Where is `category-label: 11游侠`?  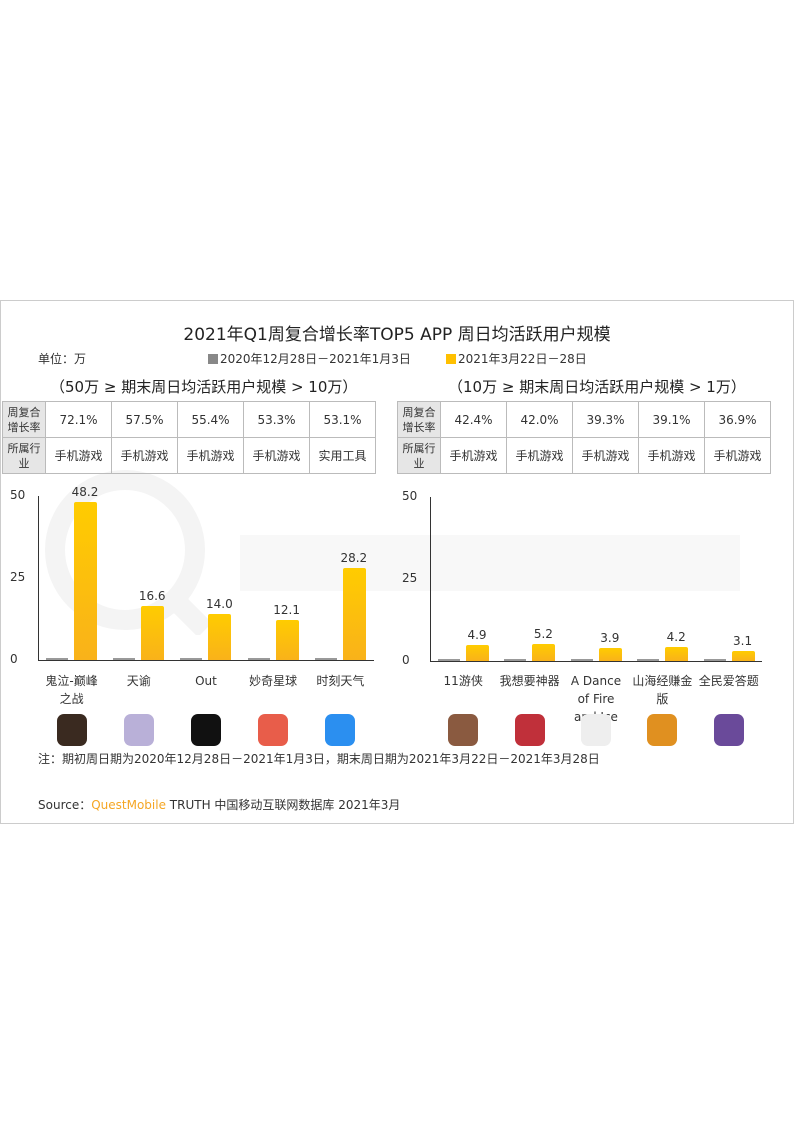 category-label: 11游侠 is located at coordinates (463, 681).